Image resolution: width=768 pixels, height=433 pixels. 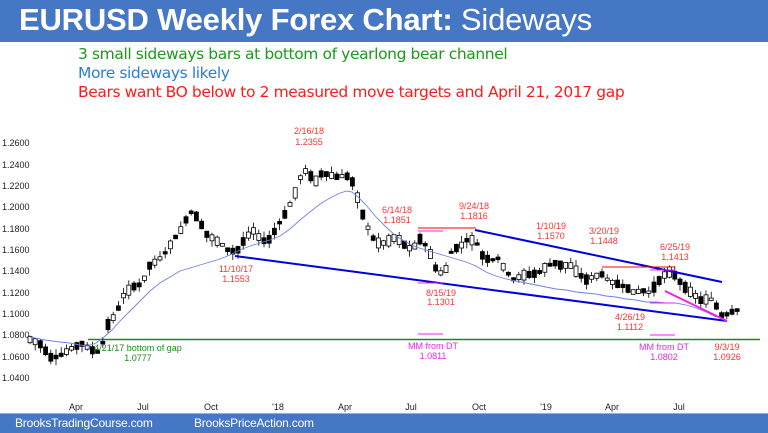 I want to click on footer-link-price-action: BrooksPriceAction.com, so click(x=254, y=423).